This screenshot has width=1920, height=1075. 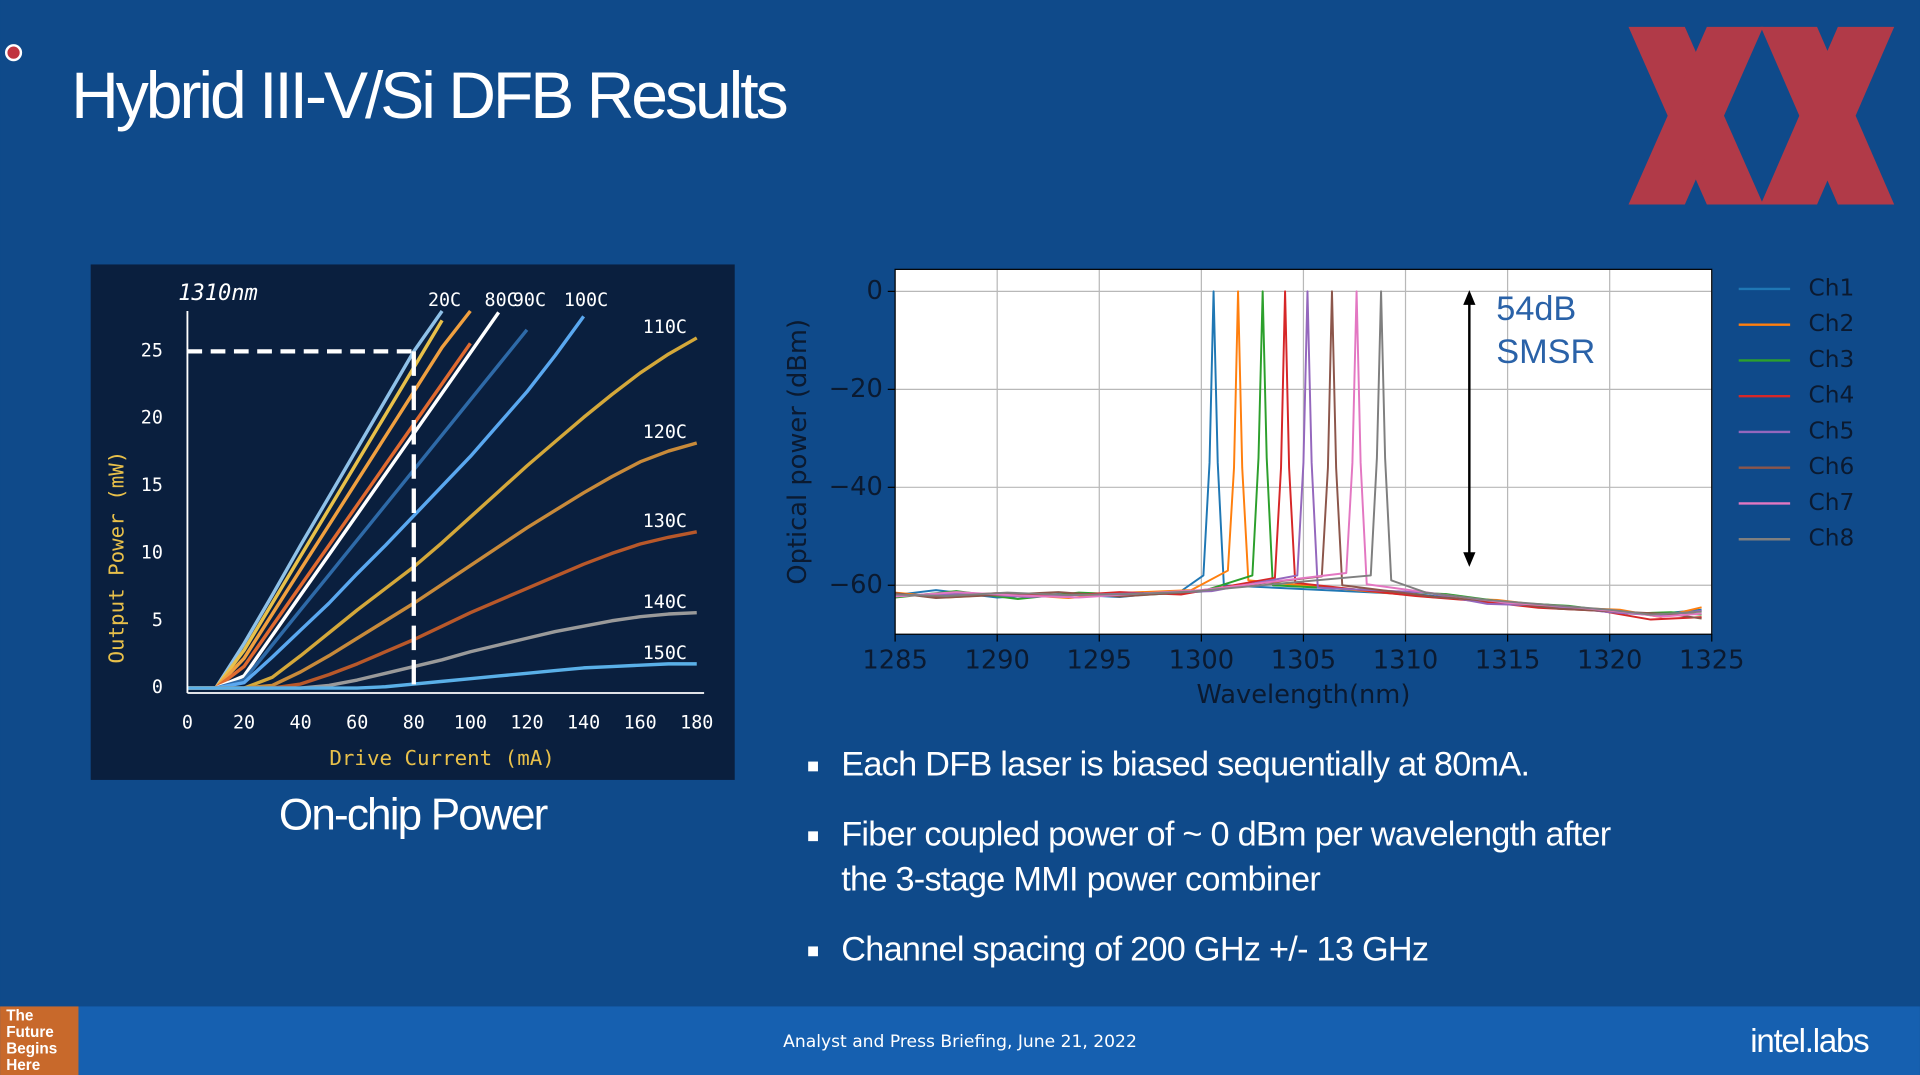 I want to click on x-tick-label: 1295, so click(x=1099, y=661).